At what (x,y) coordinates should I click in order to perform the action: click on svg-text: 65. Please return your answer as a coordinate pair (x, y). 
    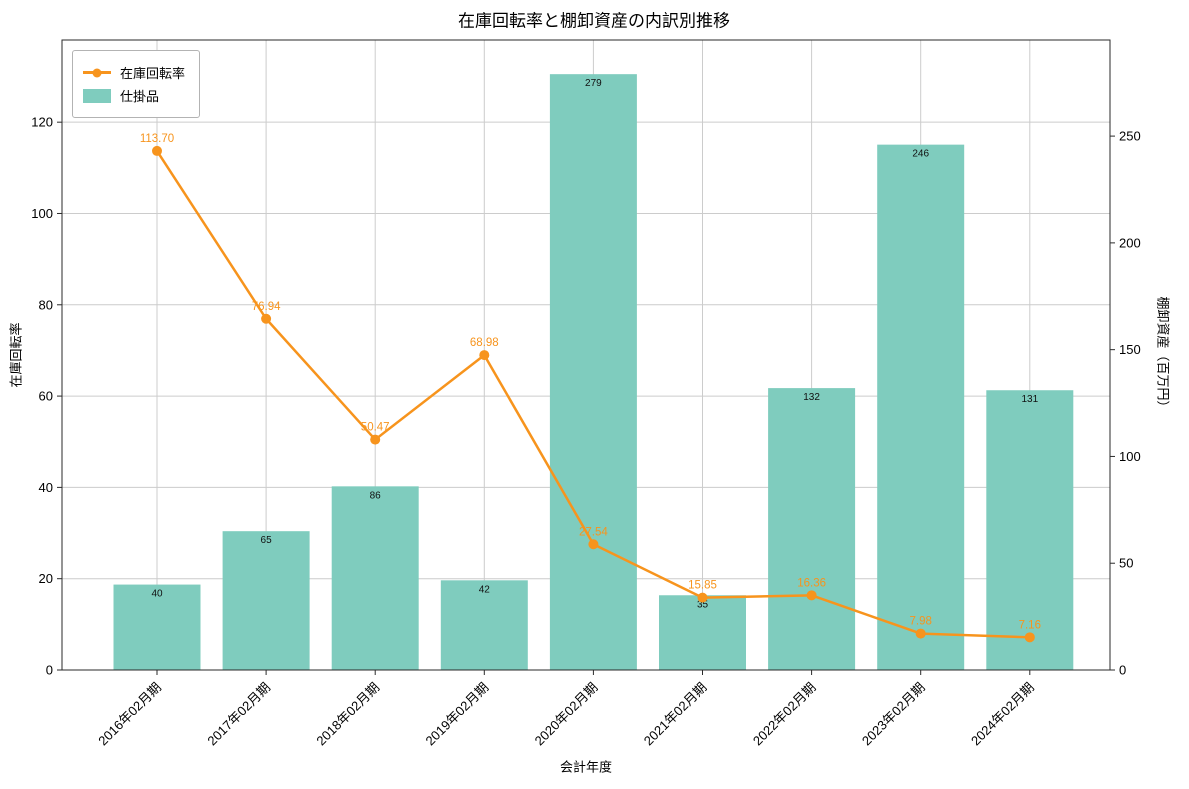
    Looking at the image, I should click on (267, 540).